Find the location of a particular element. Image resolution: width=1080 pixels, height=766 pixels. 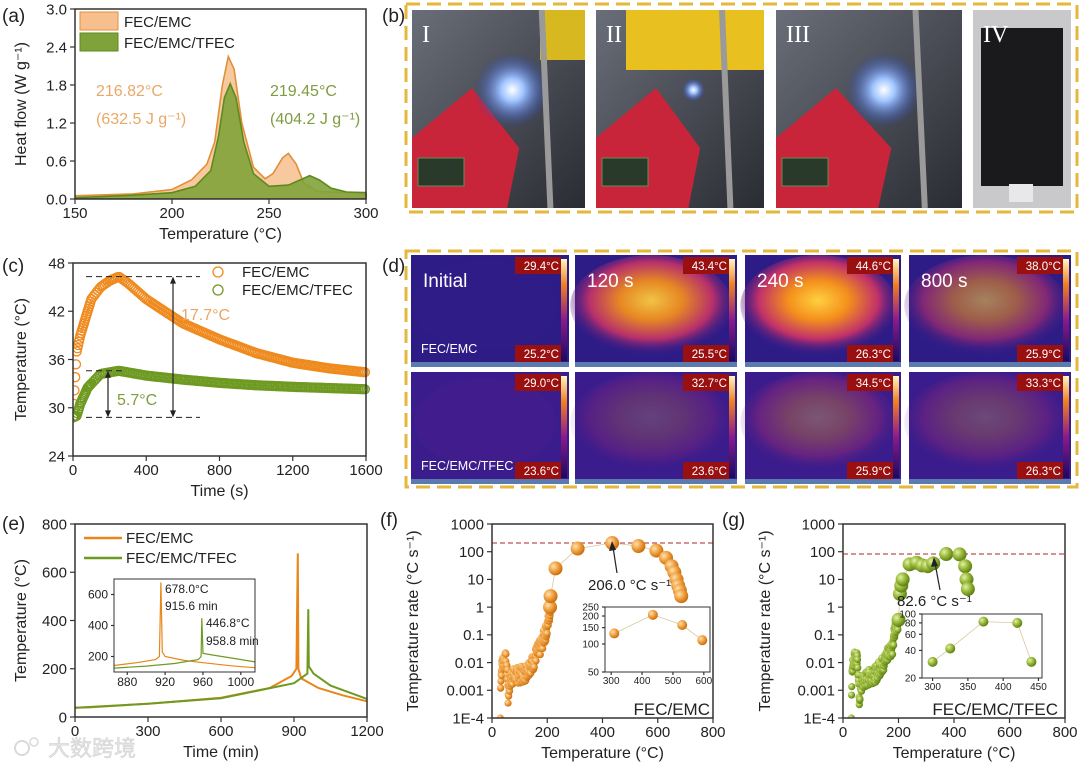

thermal-image: 34.5°C 25.9°C is located at coordinates (820, 428).